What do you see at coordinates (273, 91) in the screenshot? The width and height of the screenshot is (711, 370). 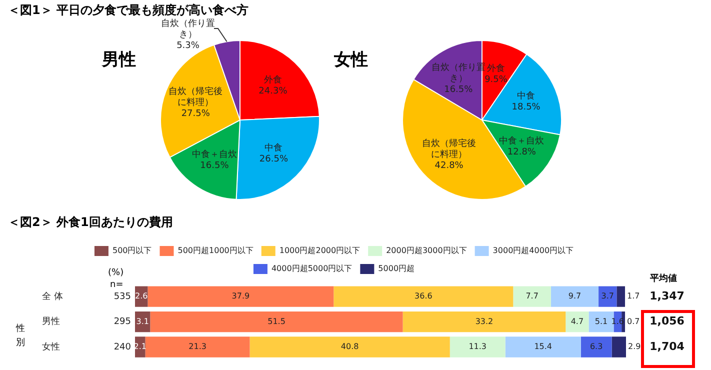 I see `data-label: 24.3%` at bounding box center [273, 91].